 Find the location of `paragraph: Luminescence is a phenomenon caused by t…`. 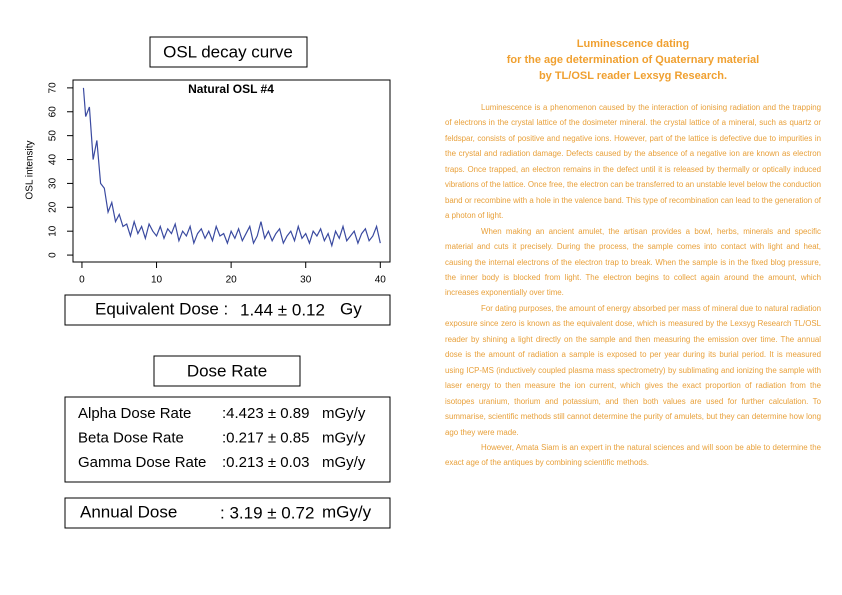

paragraph: Luminescence is a phenomenon caused by t… is located at coordinates (633, 162).